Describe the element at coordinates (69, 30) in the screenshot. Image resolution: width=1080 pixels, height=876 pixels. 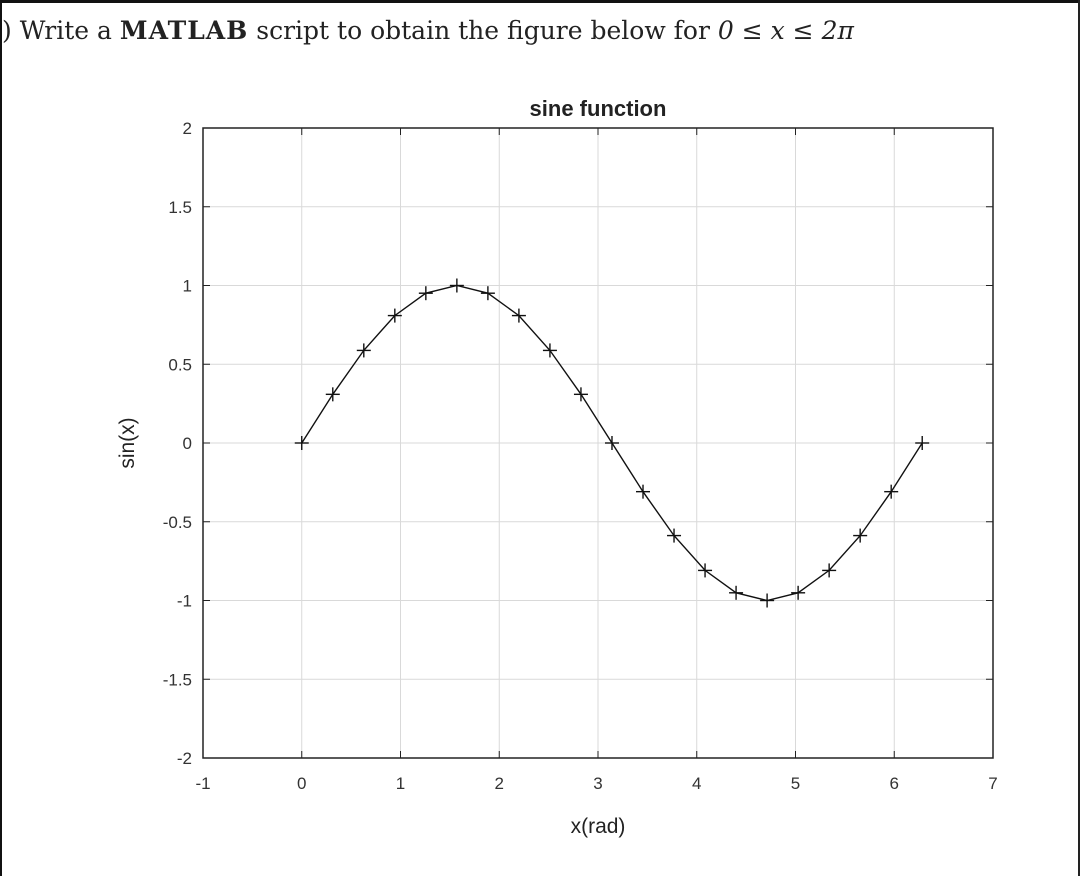
I see `question-prefix: Write a` at that location.